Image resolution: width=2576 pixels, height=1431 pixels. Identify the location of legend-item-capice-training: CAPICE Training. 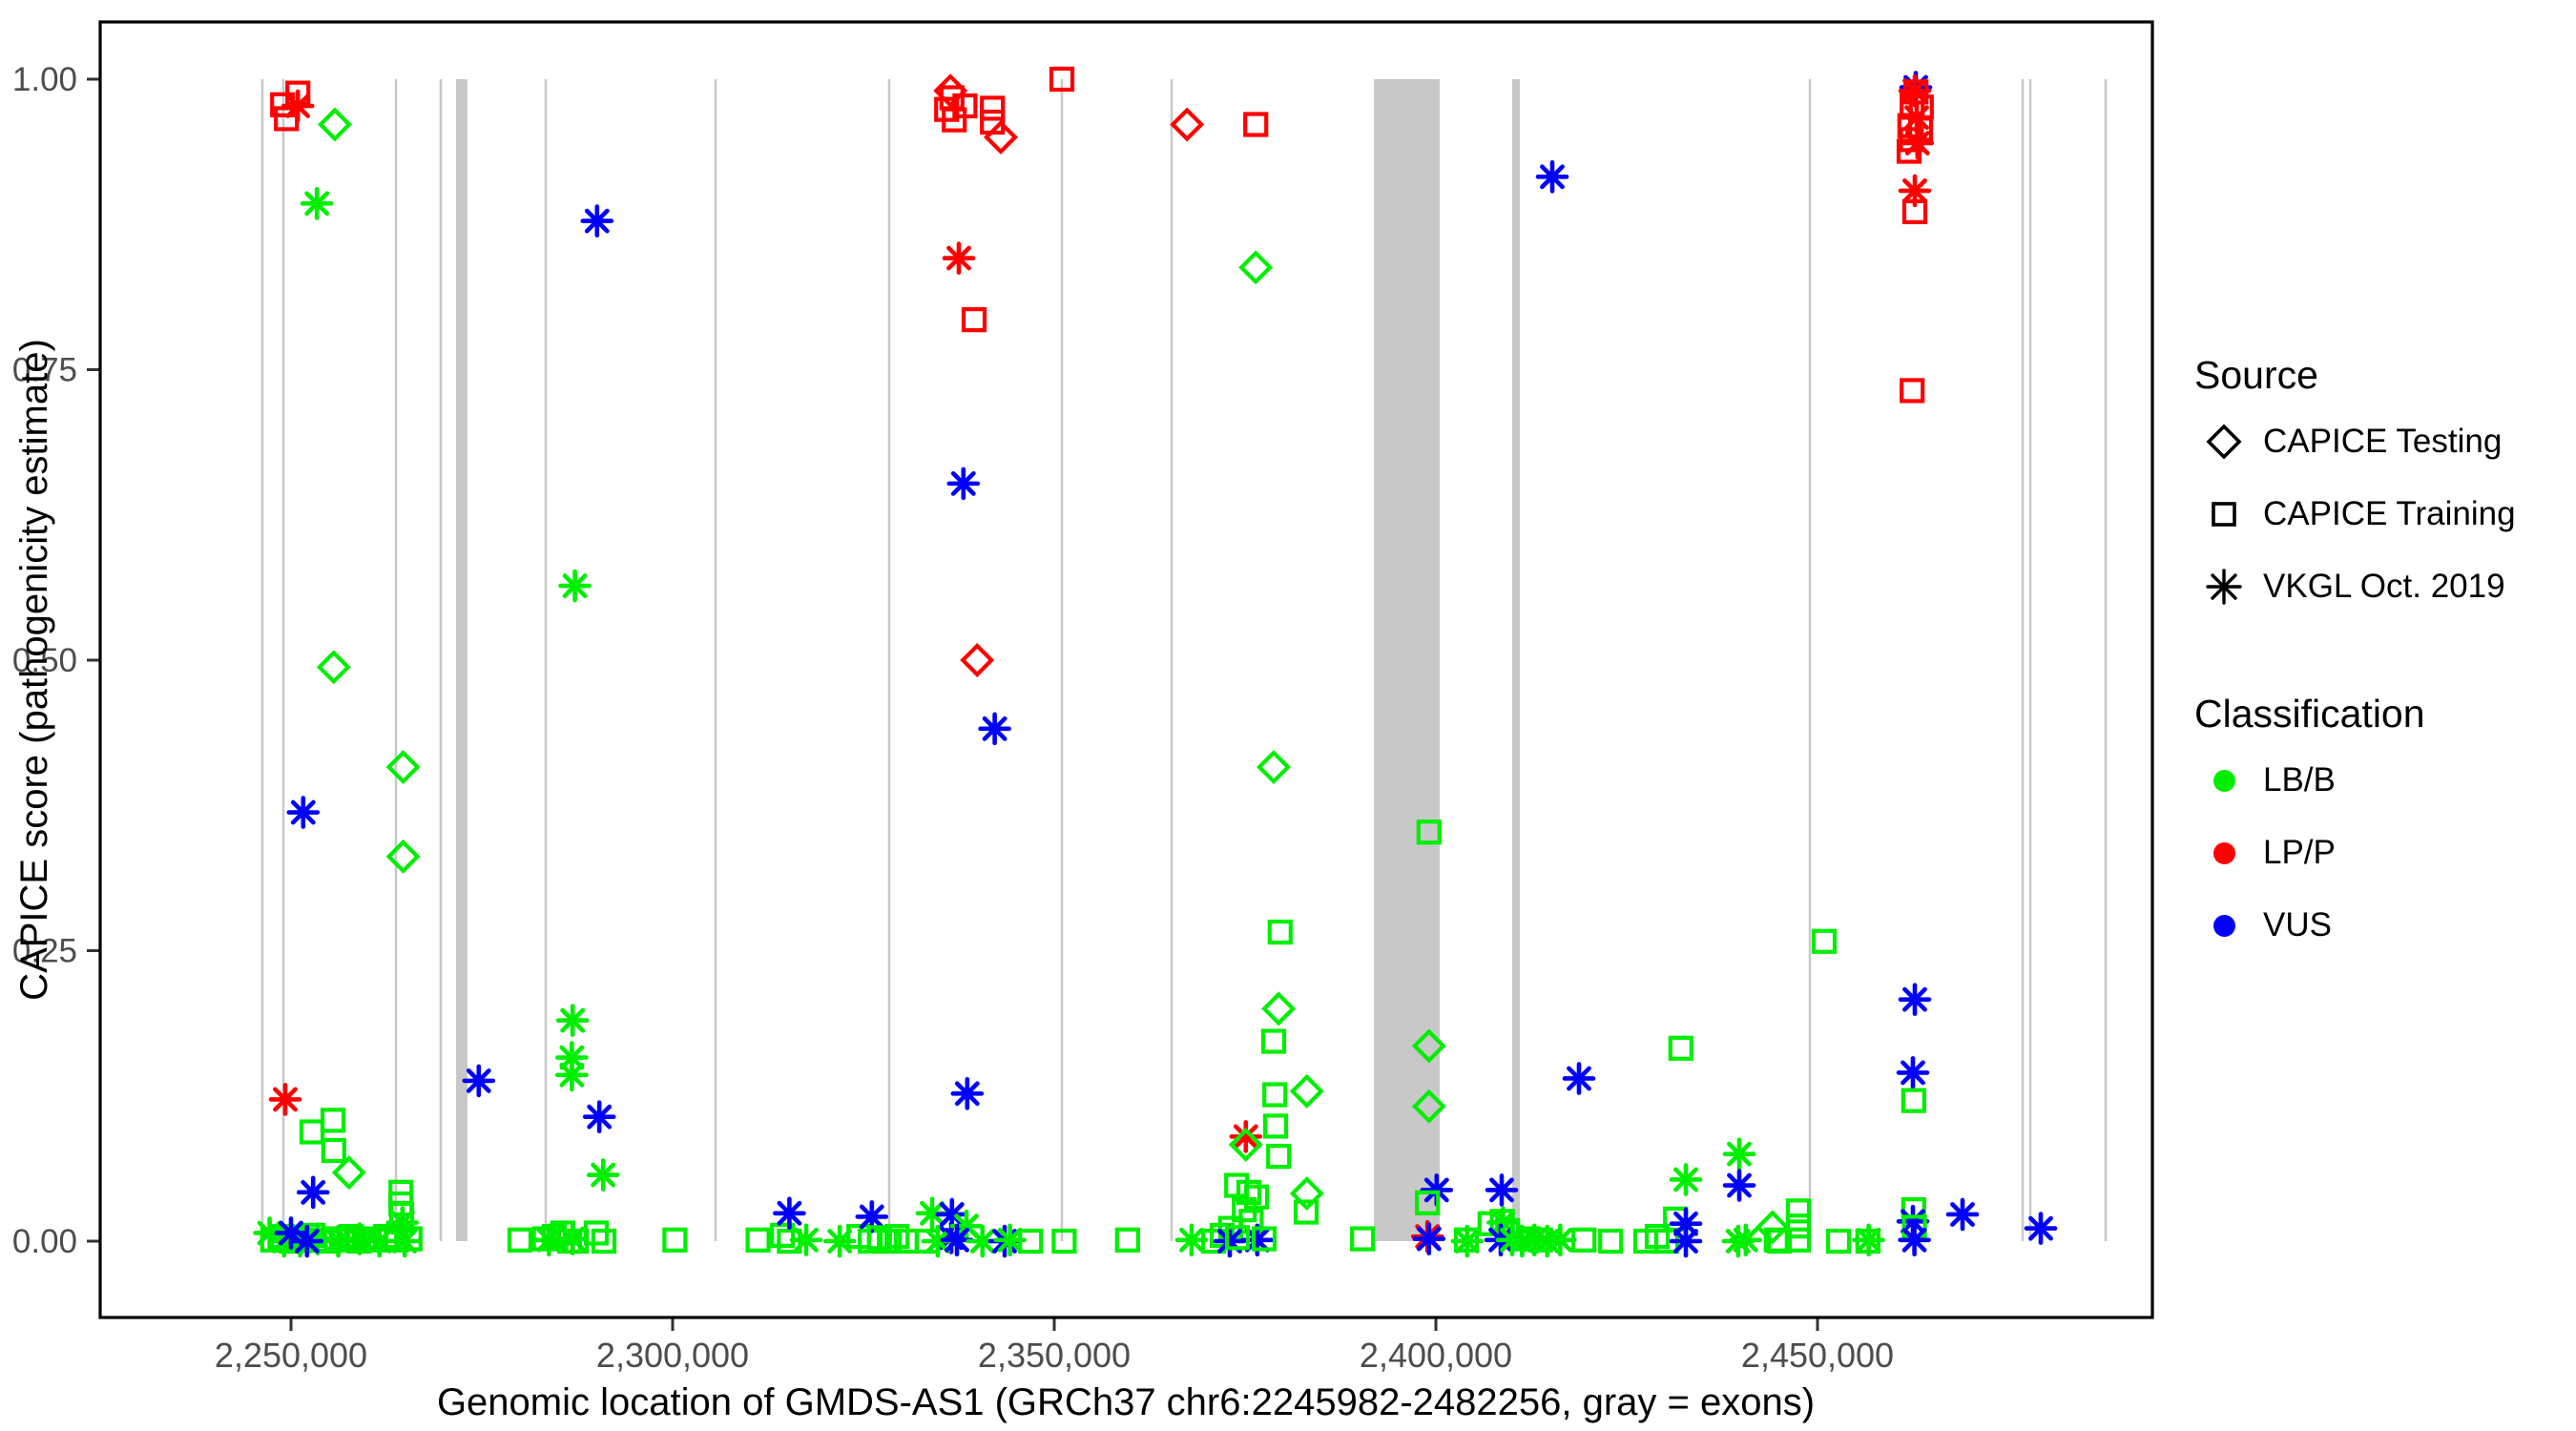
(2380, 514).